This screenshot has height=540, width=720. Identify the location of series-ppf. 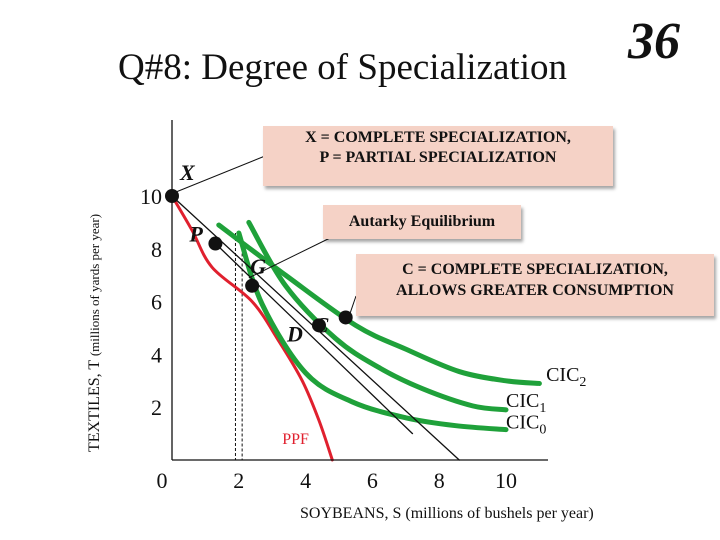
(252, 328).